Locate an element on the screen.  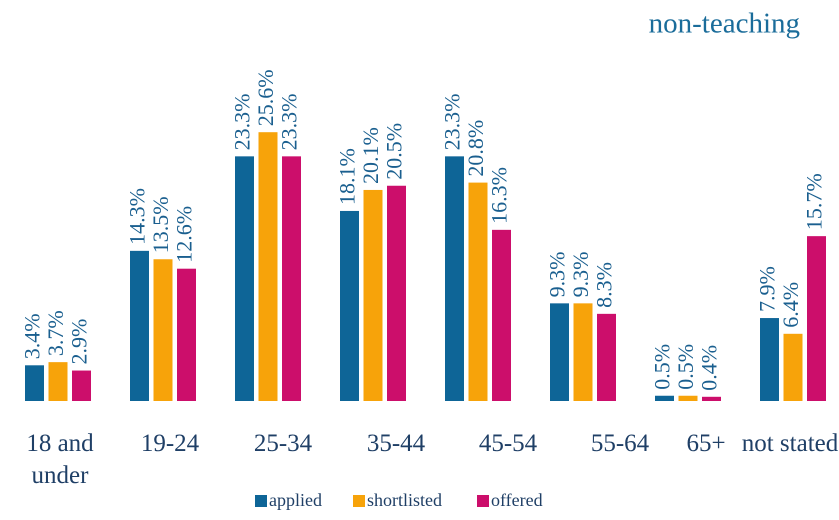
value-label: 18.1% is located at coordinates (347, 176).